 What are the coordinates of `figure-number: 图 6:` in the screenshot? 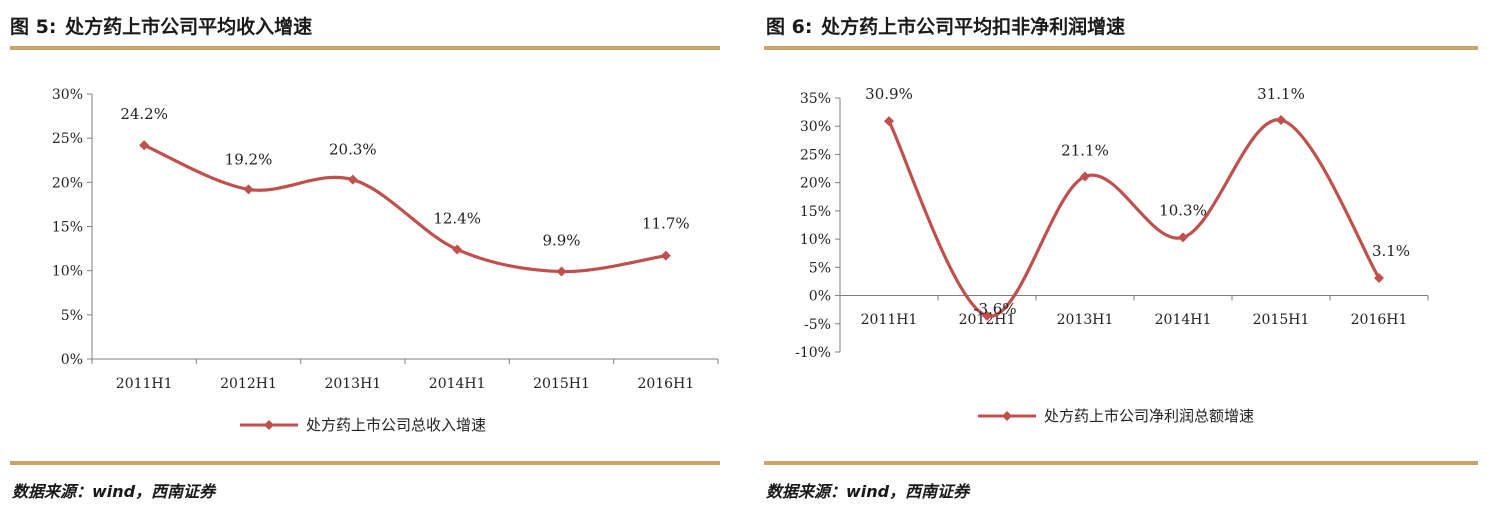 It's located at (789, 27).